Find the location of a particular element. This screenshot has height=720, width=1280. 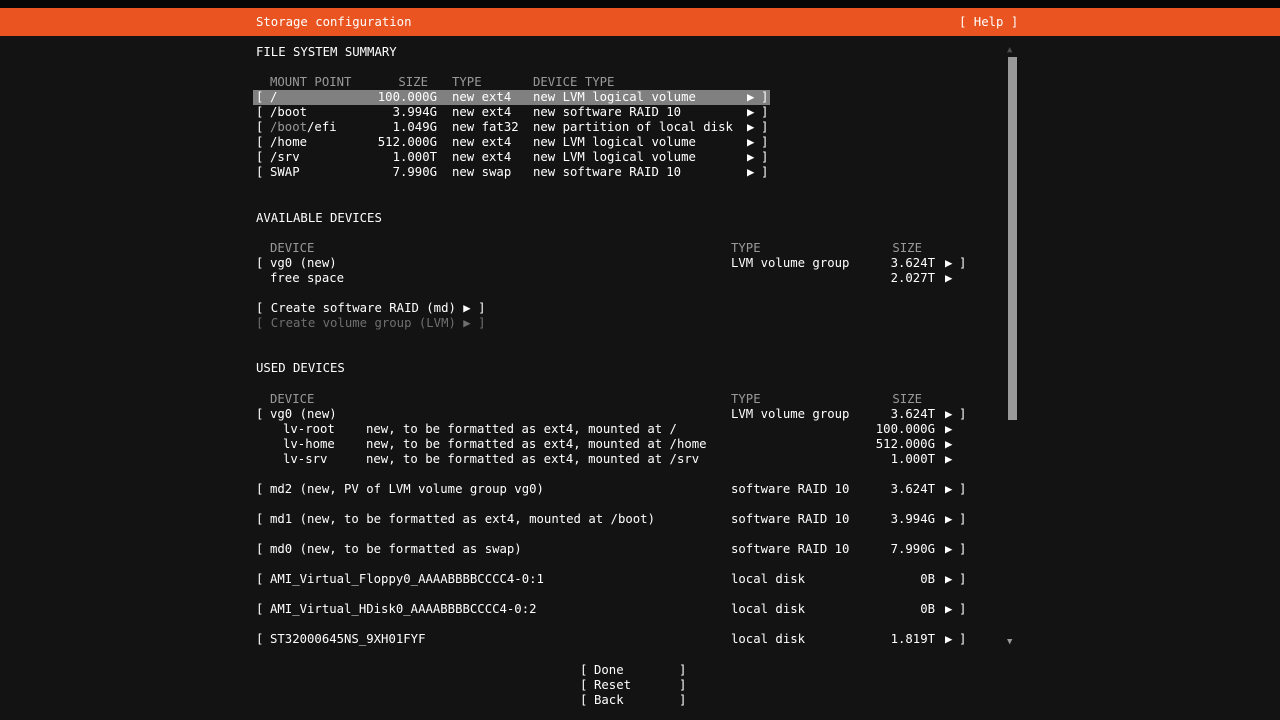

device-type: new software RAID 10 is located at coordinates (607, 112).